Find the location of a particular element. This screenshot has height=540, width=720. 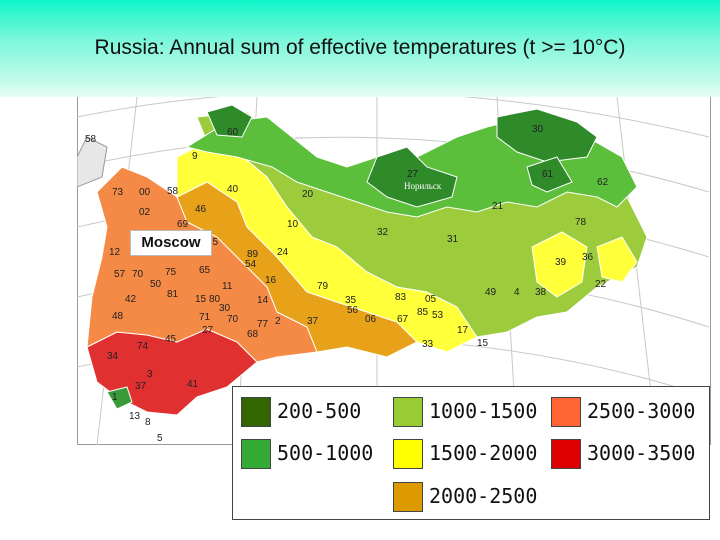

region-number: 31 is located at coordinates (453, 239).